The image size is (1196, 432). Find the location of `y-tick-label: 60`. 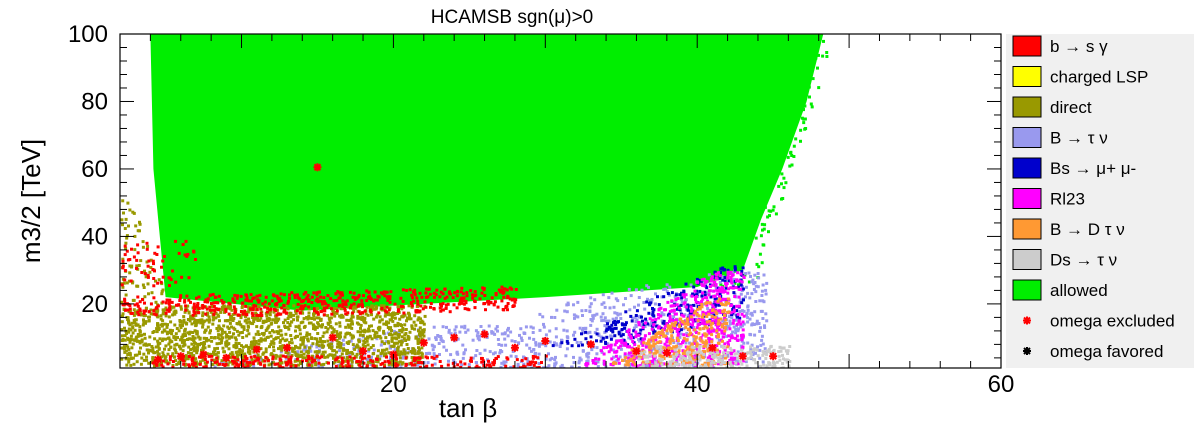

y-tick-label: 60 is located at coordinates (94, 169).